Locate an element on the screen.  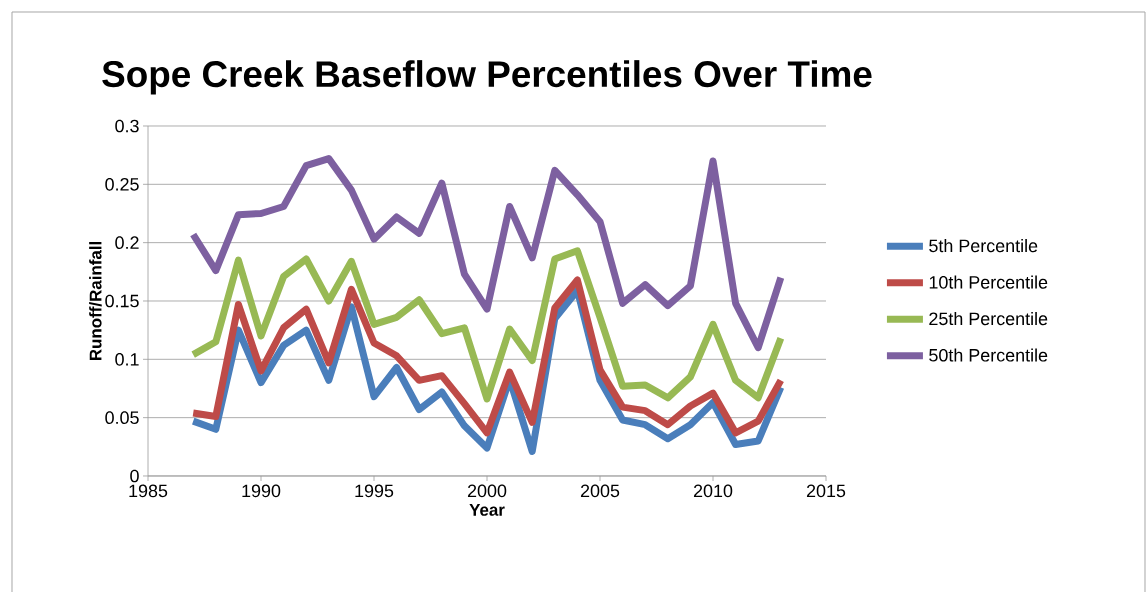
y-tick-label: 0.15 is located at coordinates (122, 301).